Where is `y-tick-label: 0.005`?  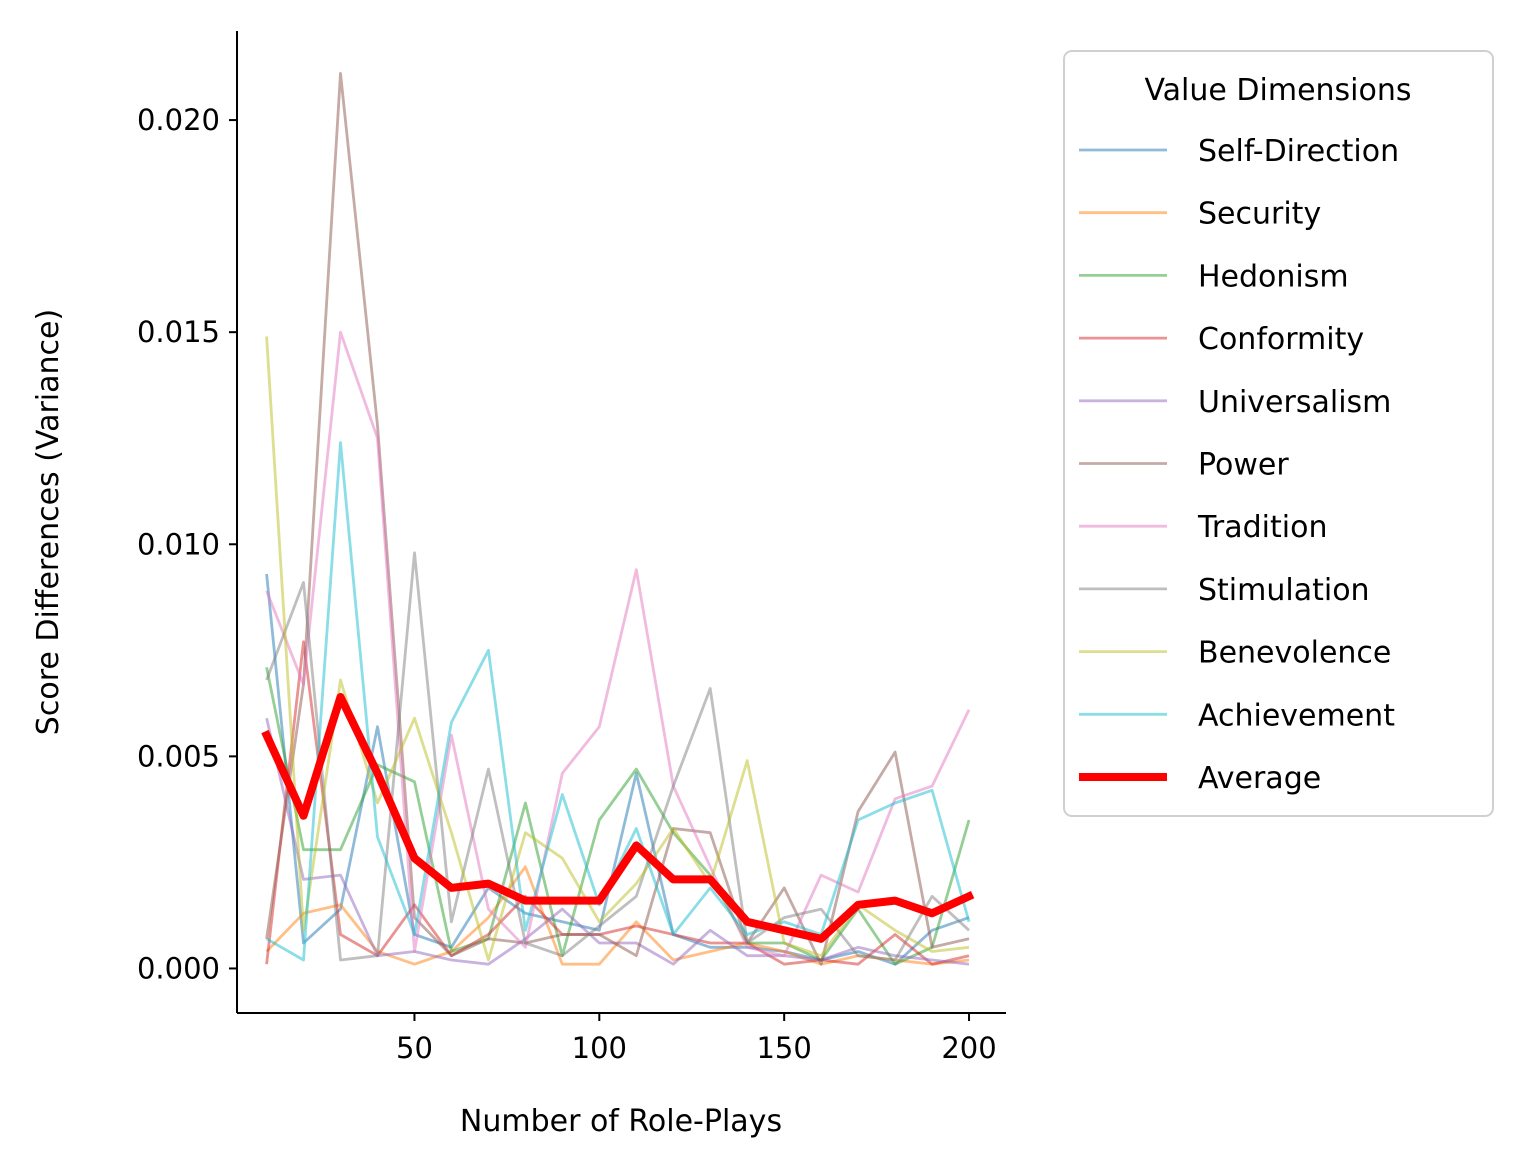 y-tick-label: 0.005 is located at coordinates (178, 756).